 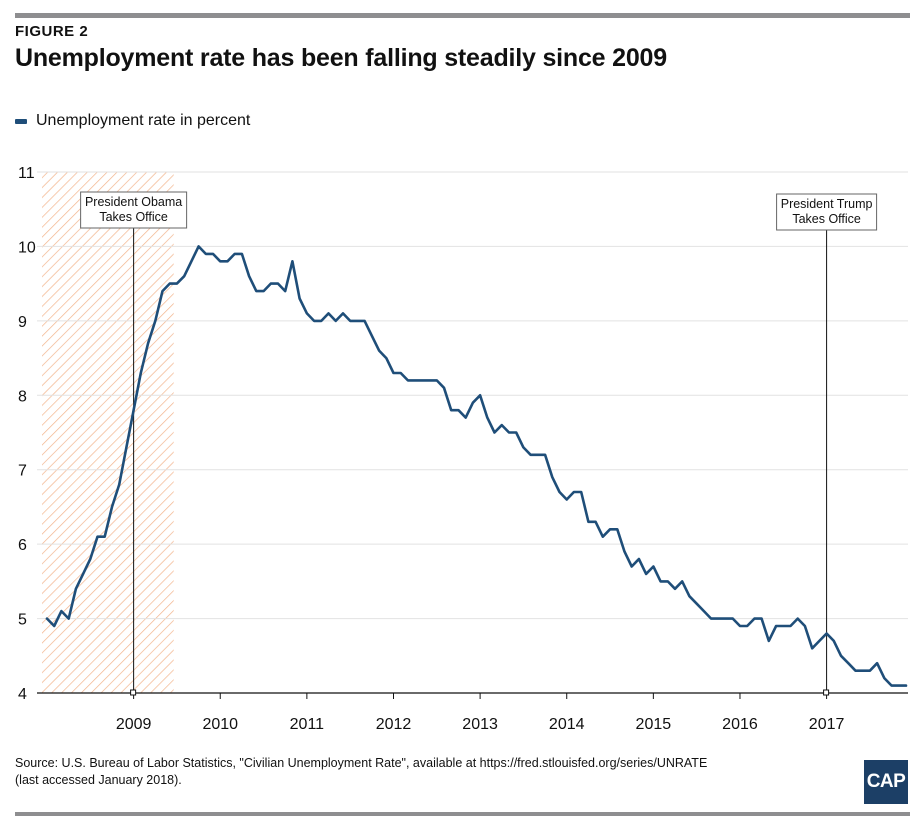 What do you see at coordinates (22, 694) in the screenshot?
I see `y-tick-label: 4` at bounding box center [22, 694].